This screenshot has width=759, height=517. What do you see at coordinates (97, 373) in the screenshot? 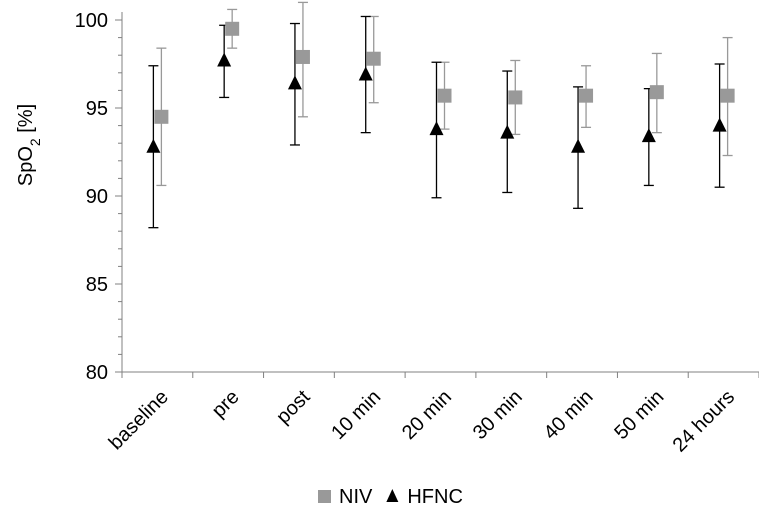
I see `y-tick-label: 80` at bounding box center [97, 373].